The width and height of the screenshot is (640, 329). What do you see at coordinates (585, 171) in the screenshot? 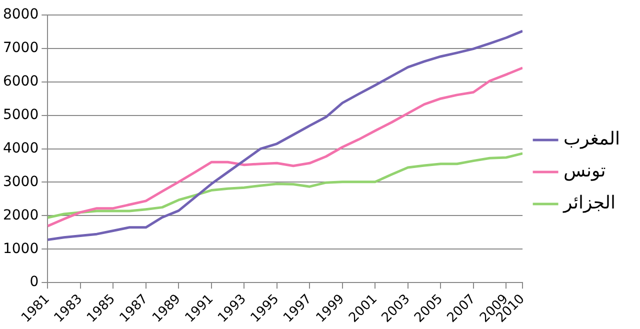
I see `legend-label: تونس` at bounding box center [585, 171].